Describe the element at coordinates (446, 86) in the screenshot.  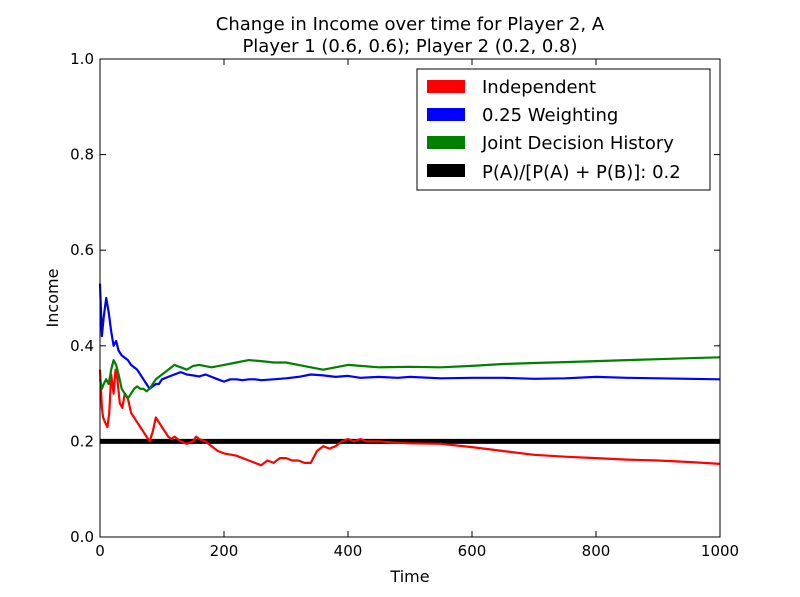
I see `legend-swatch-independent` at that location.